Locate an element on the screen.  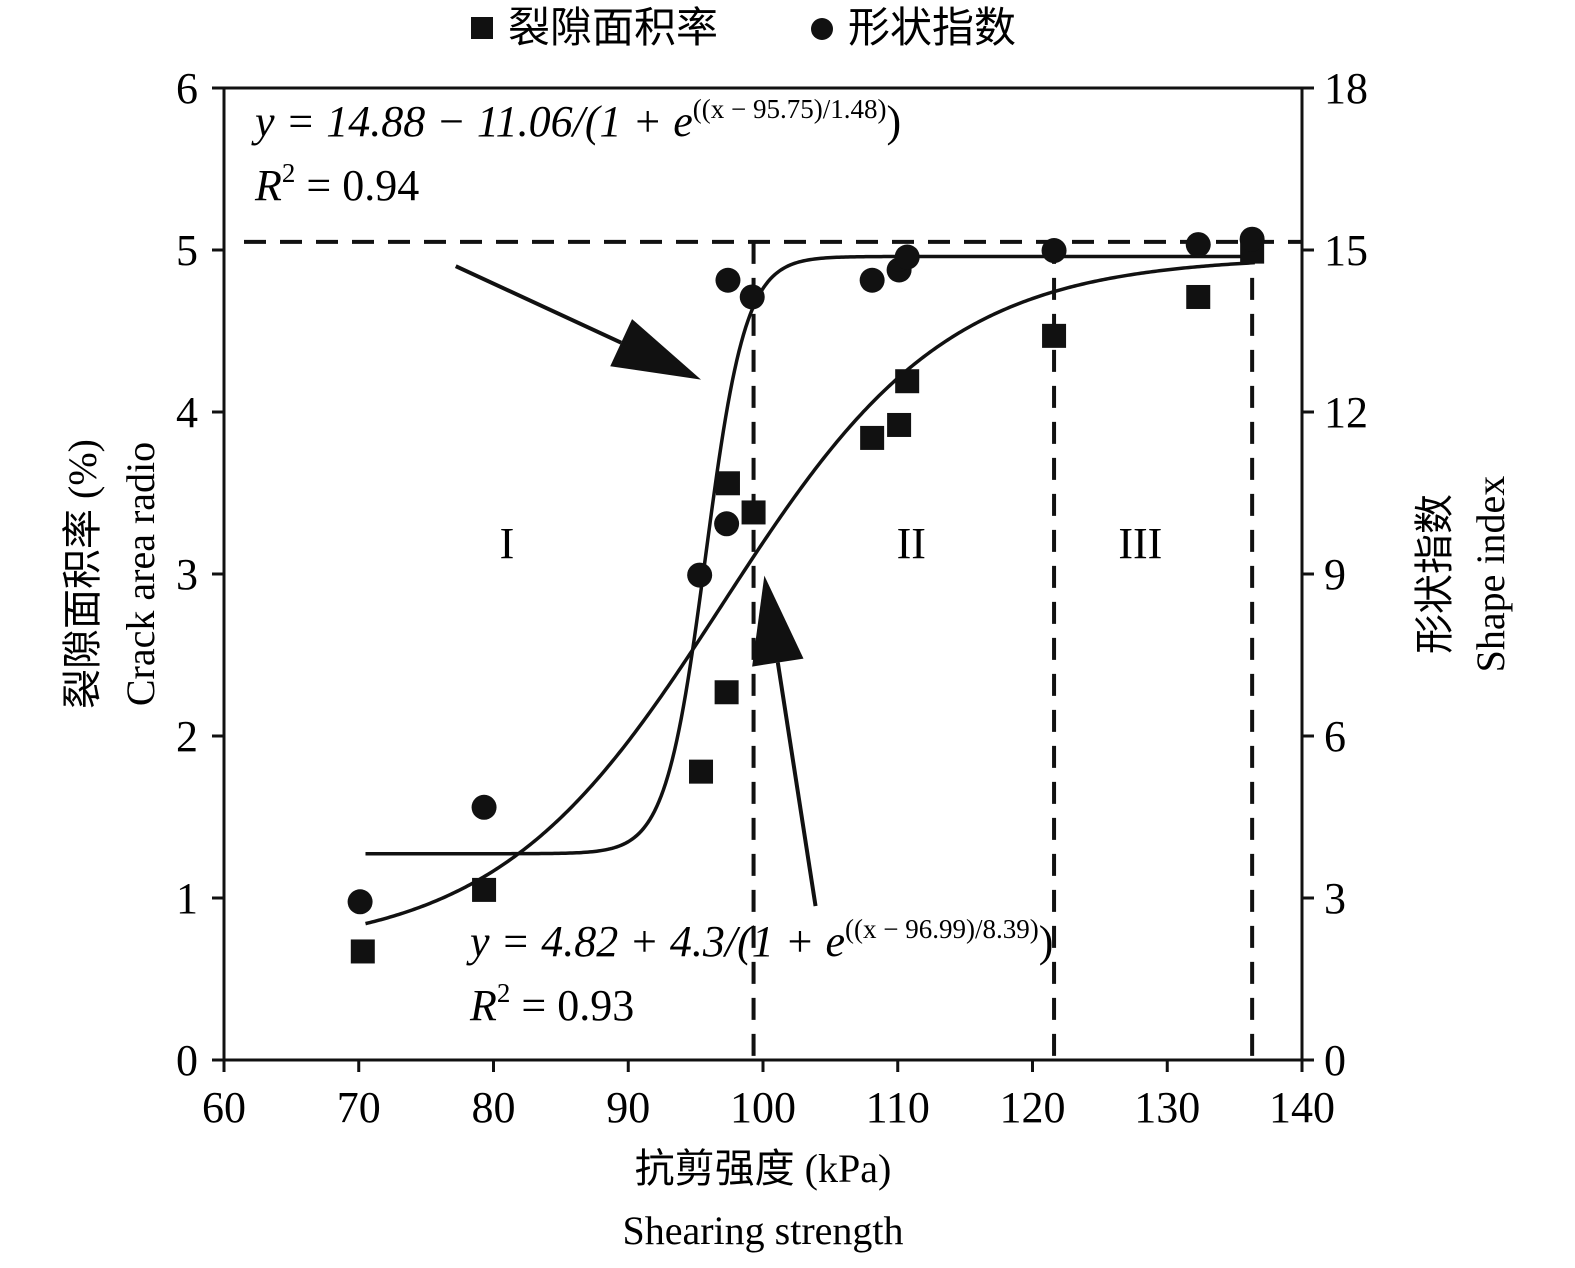
legend-square-marker is located at coordinates (482, 28).